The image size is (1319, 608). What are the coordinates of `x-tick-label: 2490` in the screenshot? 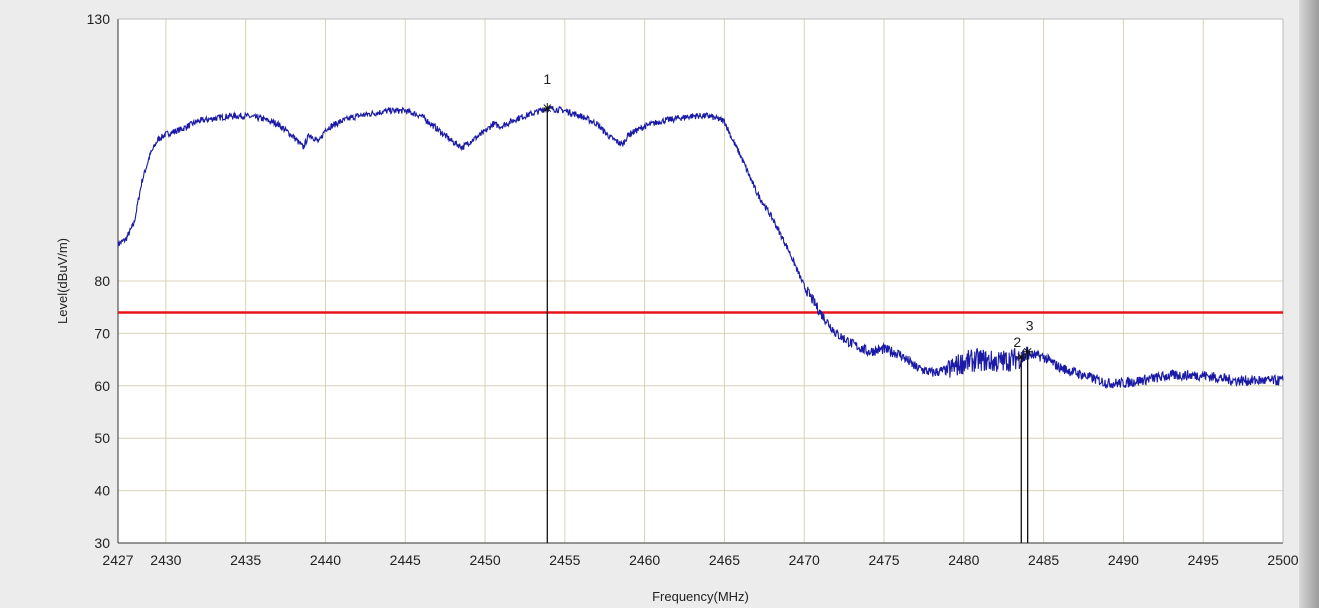 It's located at (1123, 560).